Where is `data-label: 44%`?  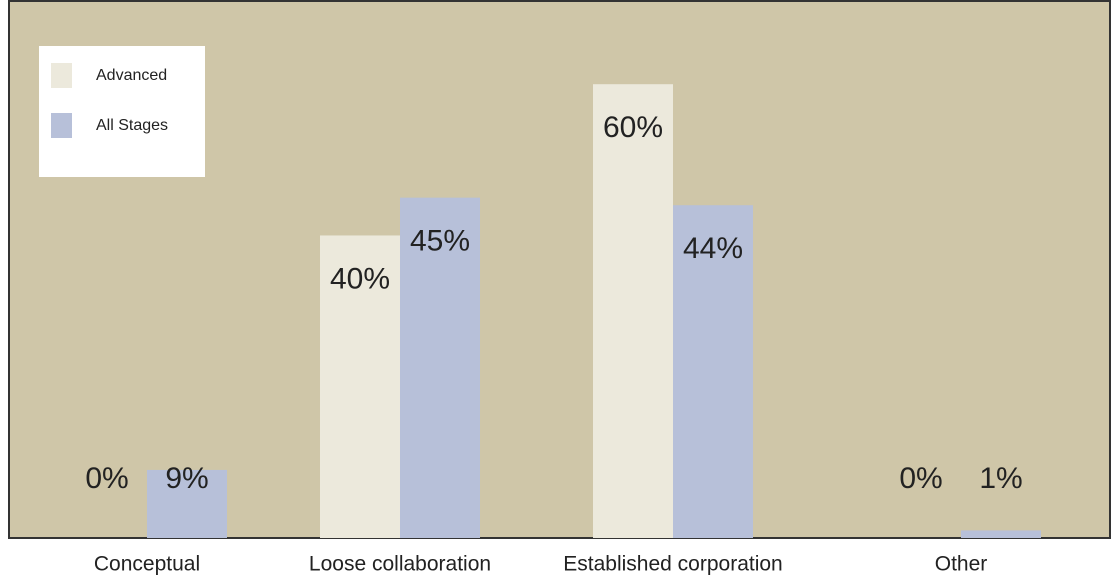
data-label: 44% is located at coordinates (713, 248).